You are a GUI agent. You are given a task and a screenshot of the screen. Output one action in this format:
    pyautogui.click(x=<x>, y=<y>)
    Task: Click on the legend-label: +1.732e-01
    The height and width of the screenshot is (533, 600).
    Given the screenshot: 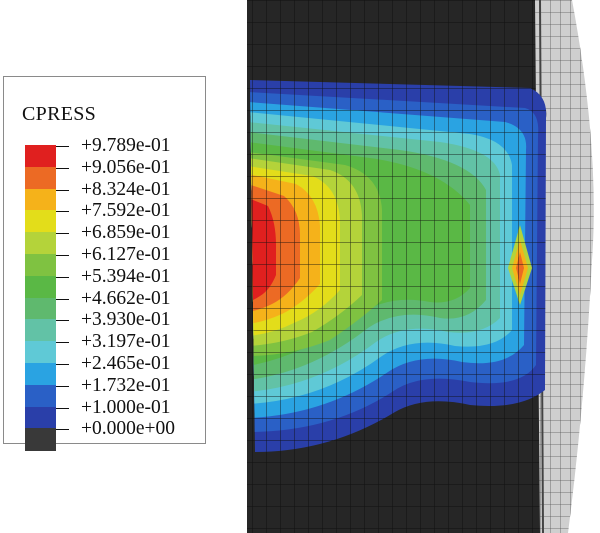 What is the action you would take?
    pyautogui.click(x=126, y=385)
    